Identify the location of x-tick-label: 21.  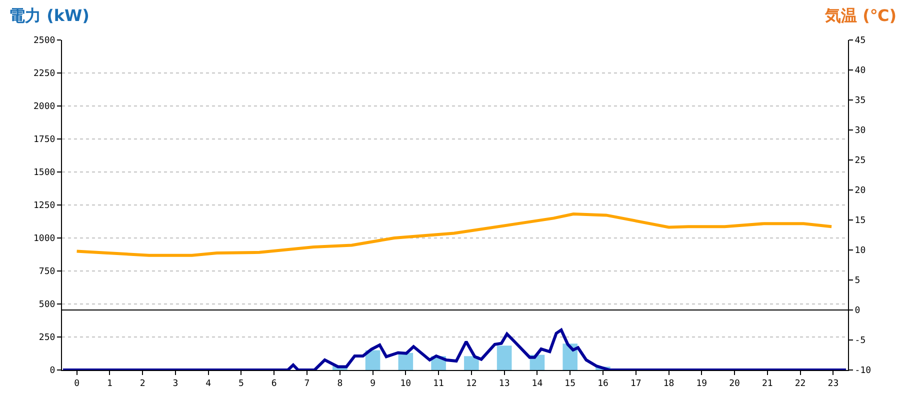
(767, 383).